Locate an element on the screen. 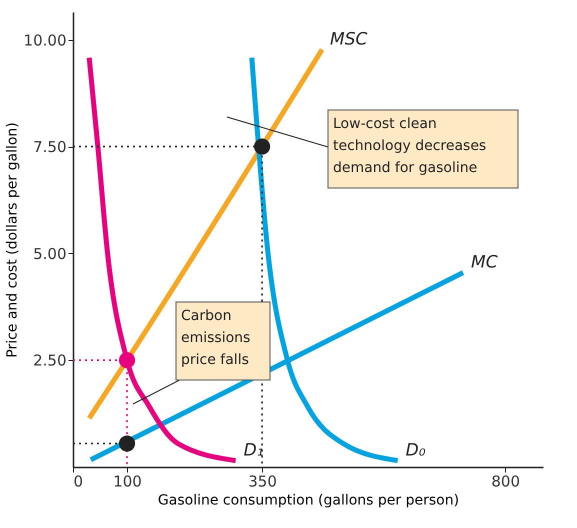  series-label: D₀ is located at coordinates (416, 450).